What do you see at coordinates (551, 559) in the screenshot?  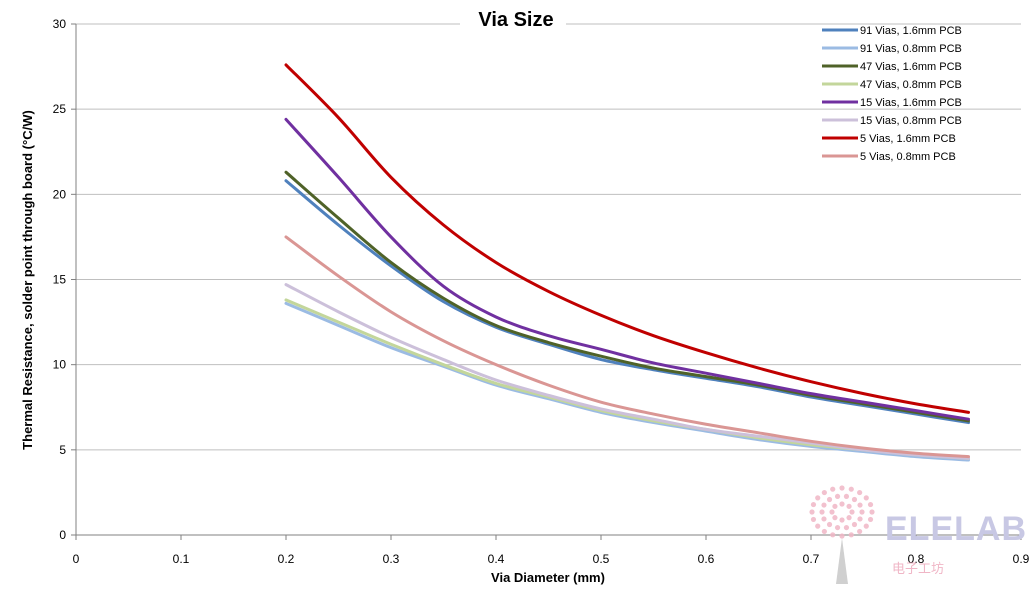 I see `x-tick-labels: 0 0.1 0.2 0.3 0.4 0.5 0.6 0.7 0.8 0.9` at bounding box center [551, 559].